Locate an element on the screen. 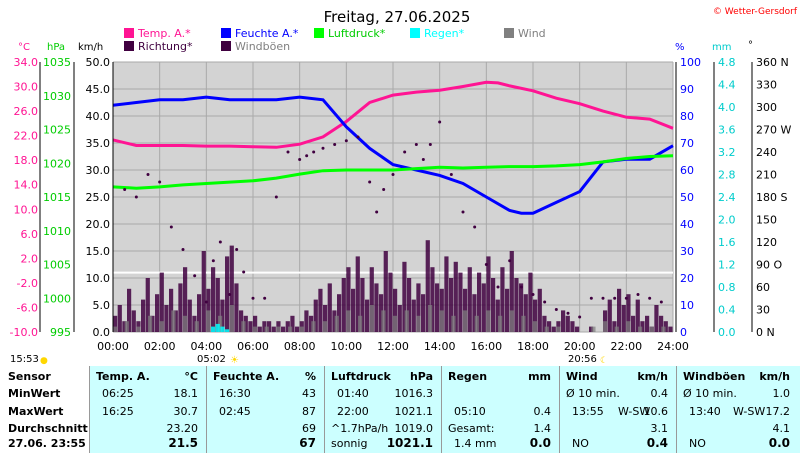 The height and width of the screenshot is (453, 800). sun-icon: ☀ is located at coordinates (234, 360).